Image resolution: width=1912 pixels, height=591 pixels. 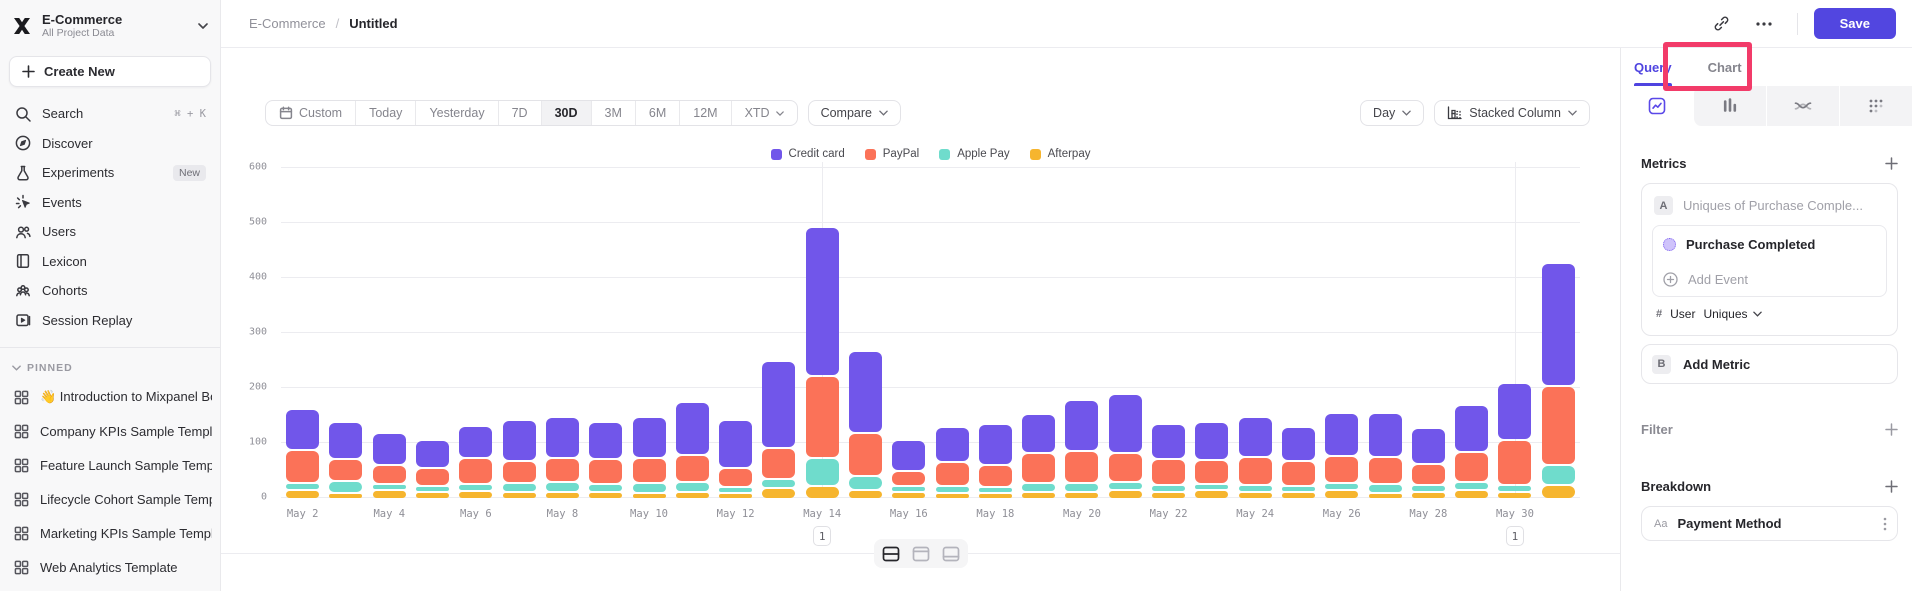 What do you see at coordinates (110, 26) in the screenshot?
I see `project-switcher: E-Commerce All Project Data` at bounding box center [110, 26].